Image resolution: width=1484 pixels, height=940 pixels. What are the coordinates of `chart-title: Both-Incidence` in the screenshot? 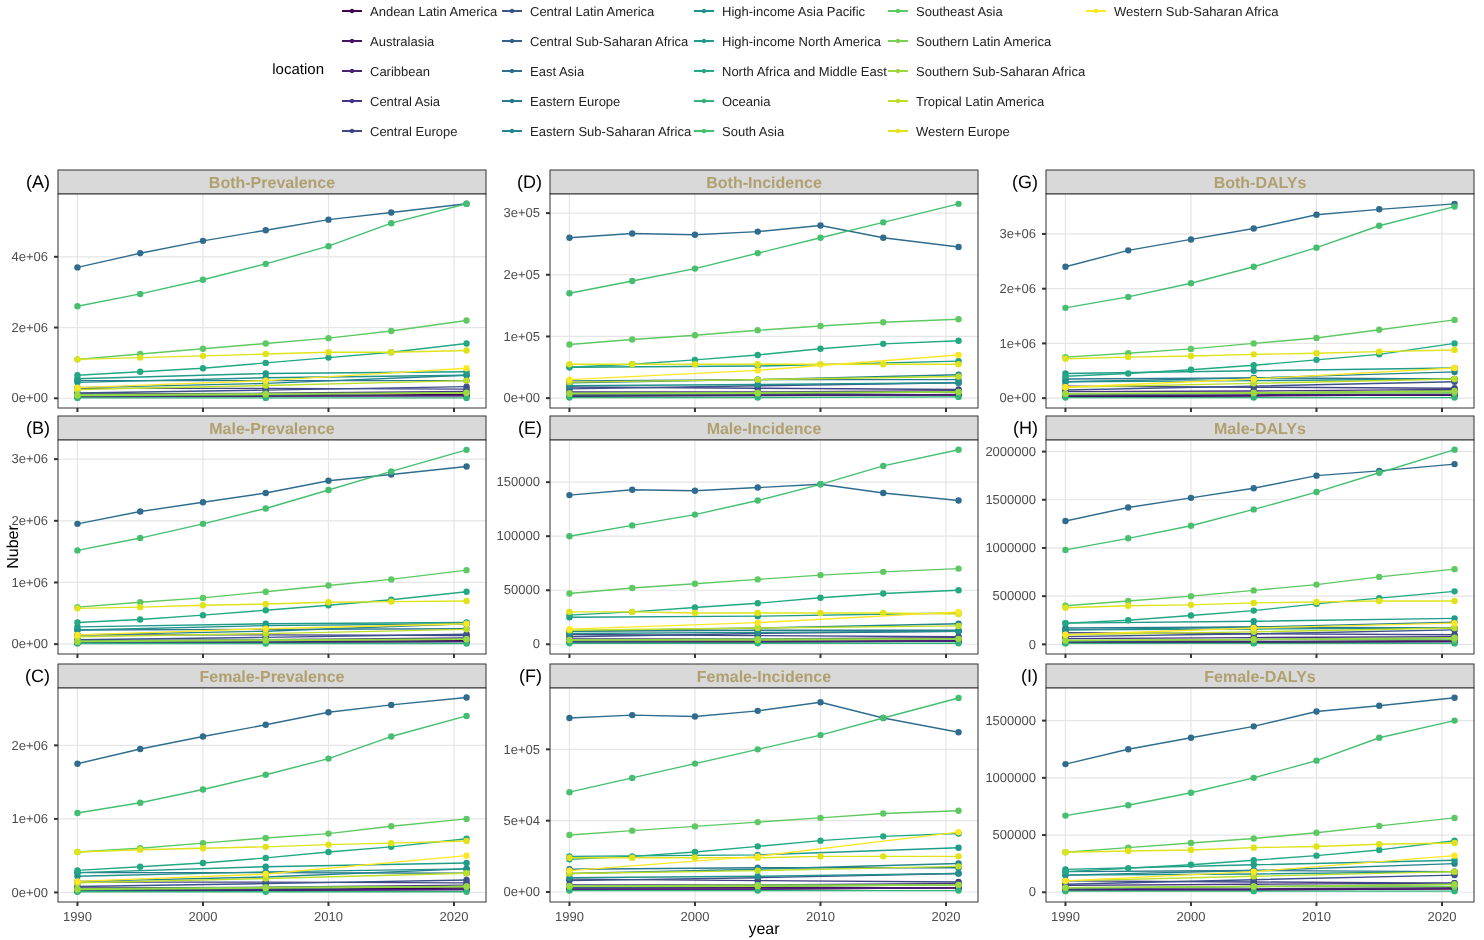 It's located at (764, 183).